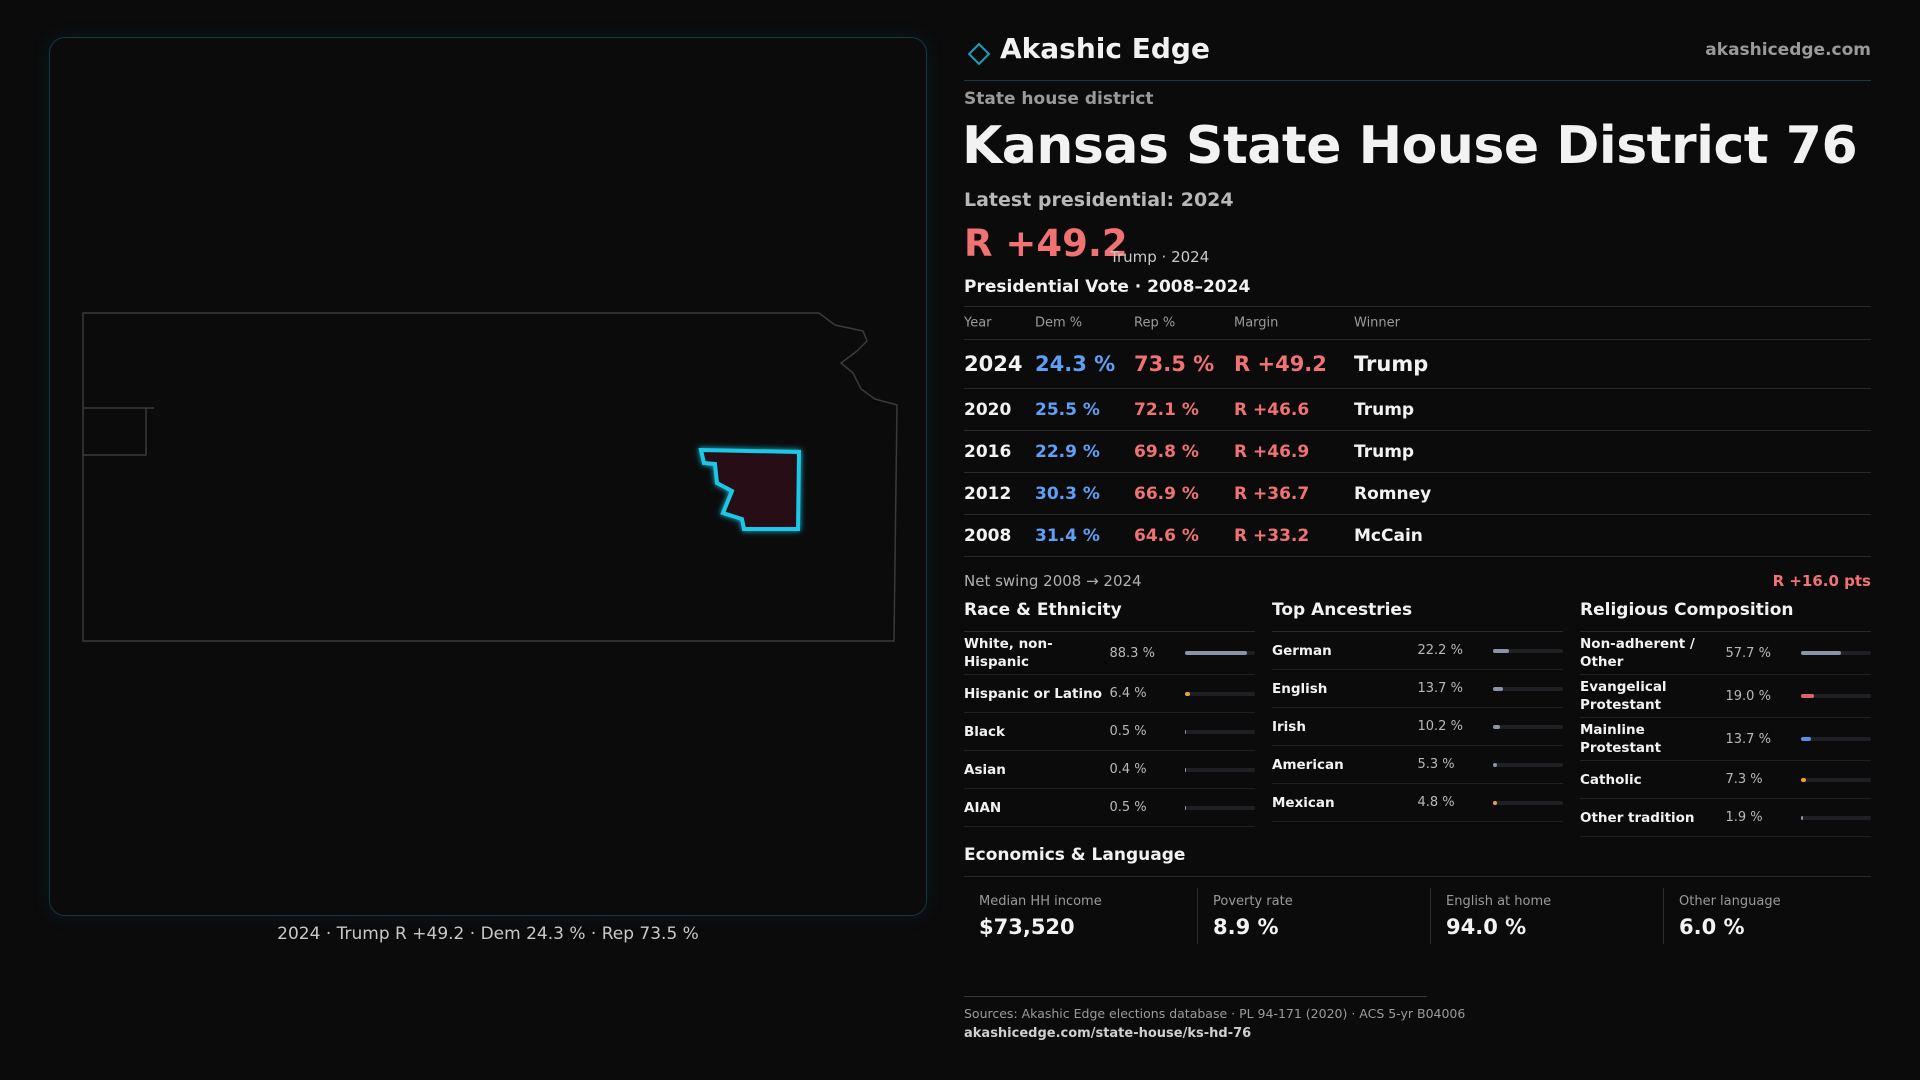 The width and height of the screenshot is (1920, 1080). Describe the element at coordinates (1712, 927) in the screenshot. I see `card-value: 6.0 %` at that location.